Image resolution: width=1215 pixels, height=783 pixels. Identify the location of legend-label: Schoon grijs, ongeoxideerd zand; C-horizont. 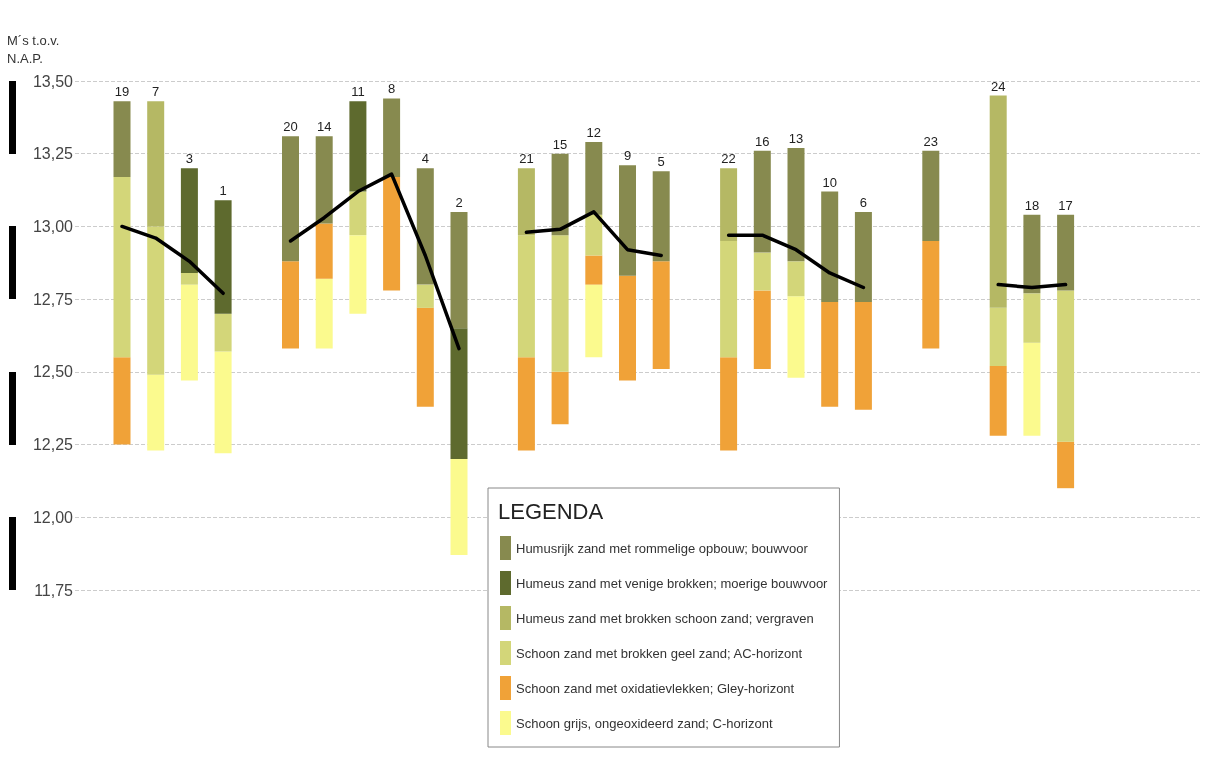
(644, 723).